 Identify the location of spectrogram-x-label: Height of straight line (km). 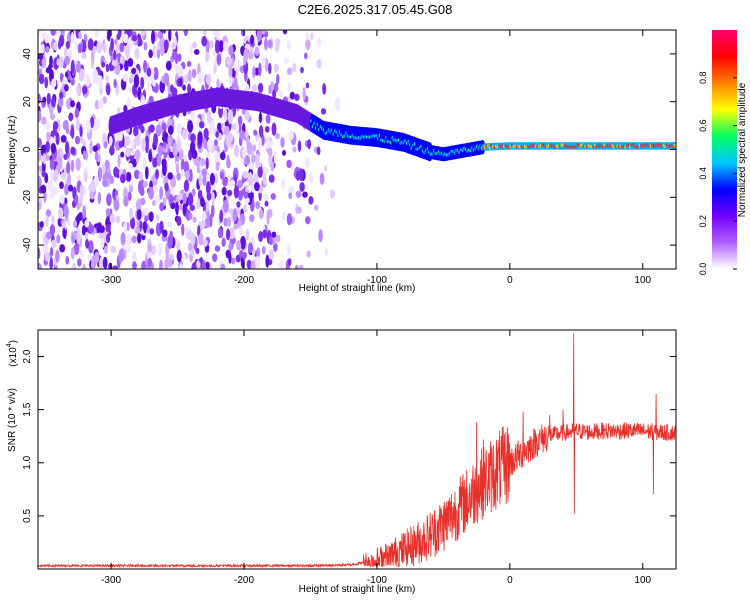
(357, 288).